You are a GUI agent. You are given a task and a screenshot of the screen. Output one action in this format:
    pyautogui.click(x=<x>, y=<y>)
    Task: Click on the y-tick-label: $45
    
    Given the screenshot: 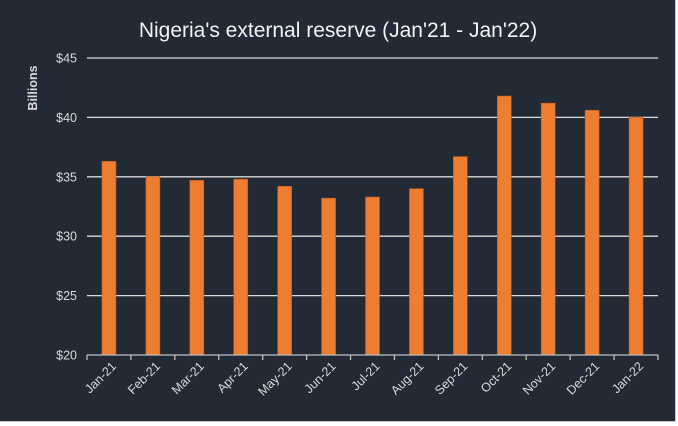 What is the action you would take?
    pyautogui.click(x=66, y=59)
    